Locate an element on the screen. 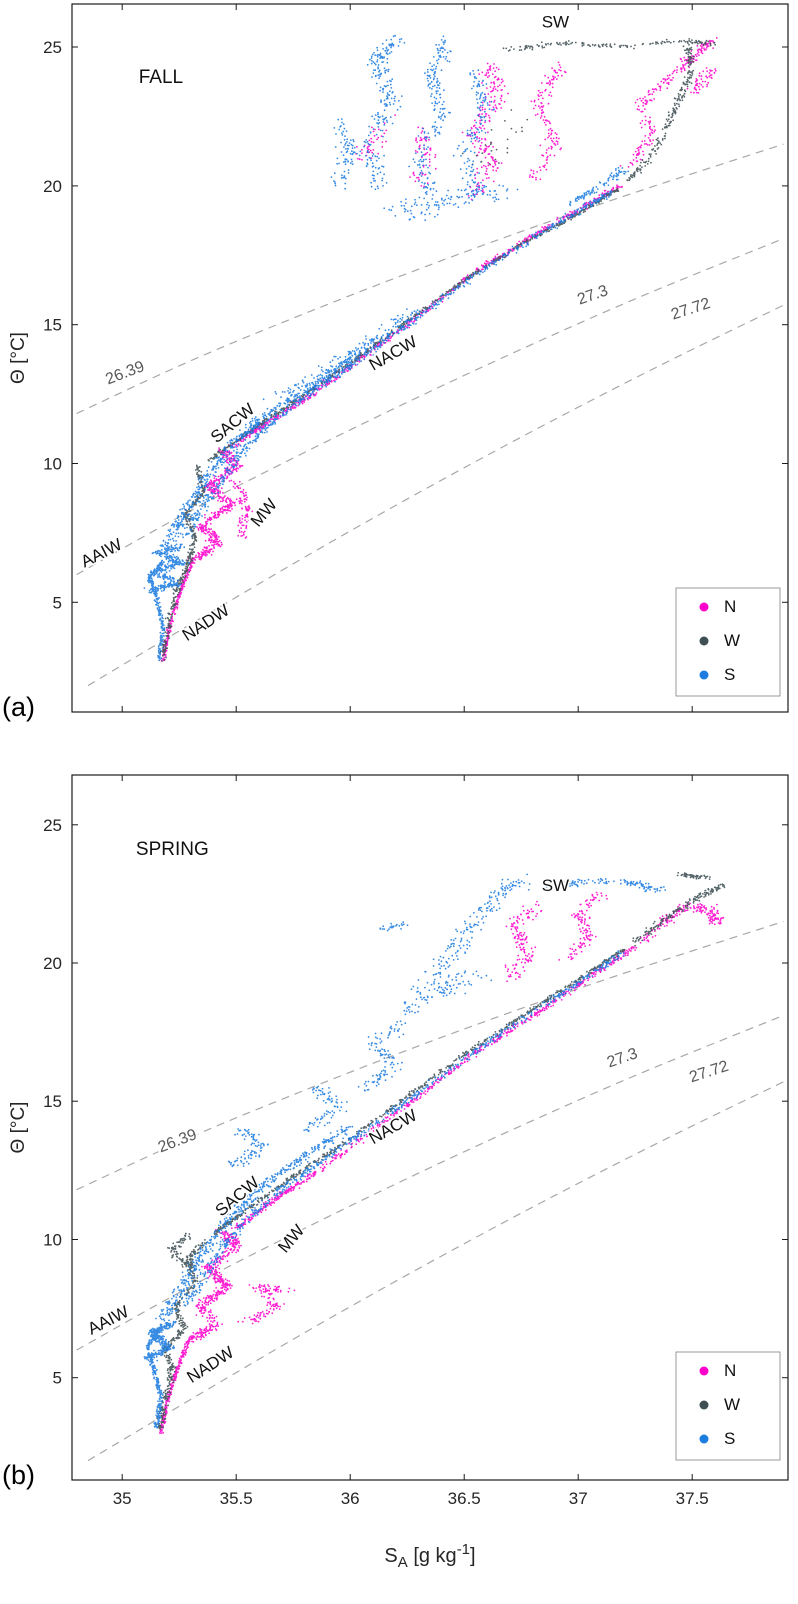 The image size is (798, 1604). season-label-a: FALL is located at coordinates (161, 77).